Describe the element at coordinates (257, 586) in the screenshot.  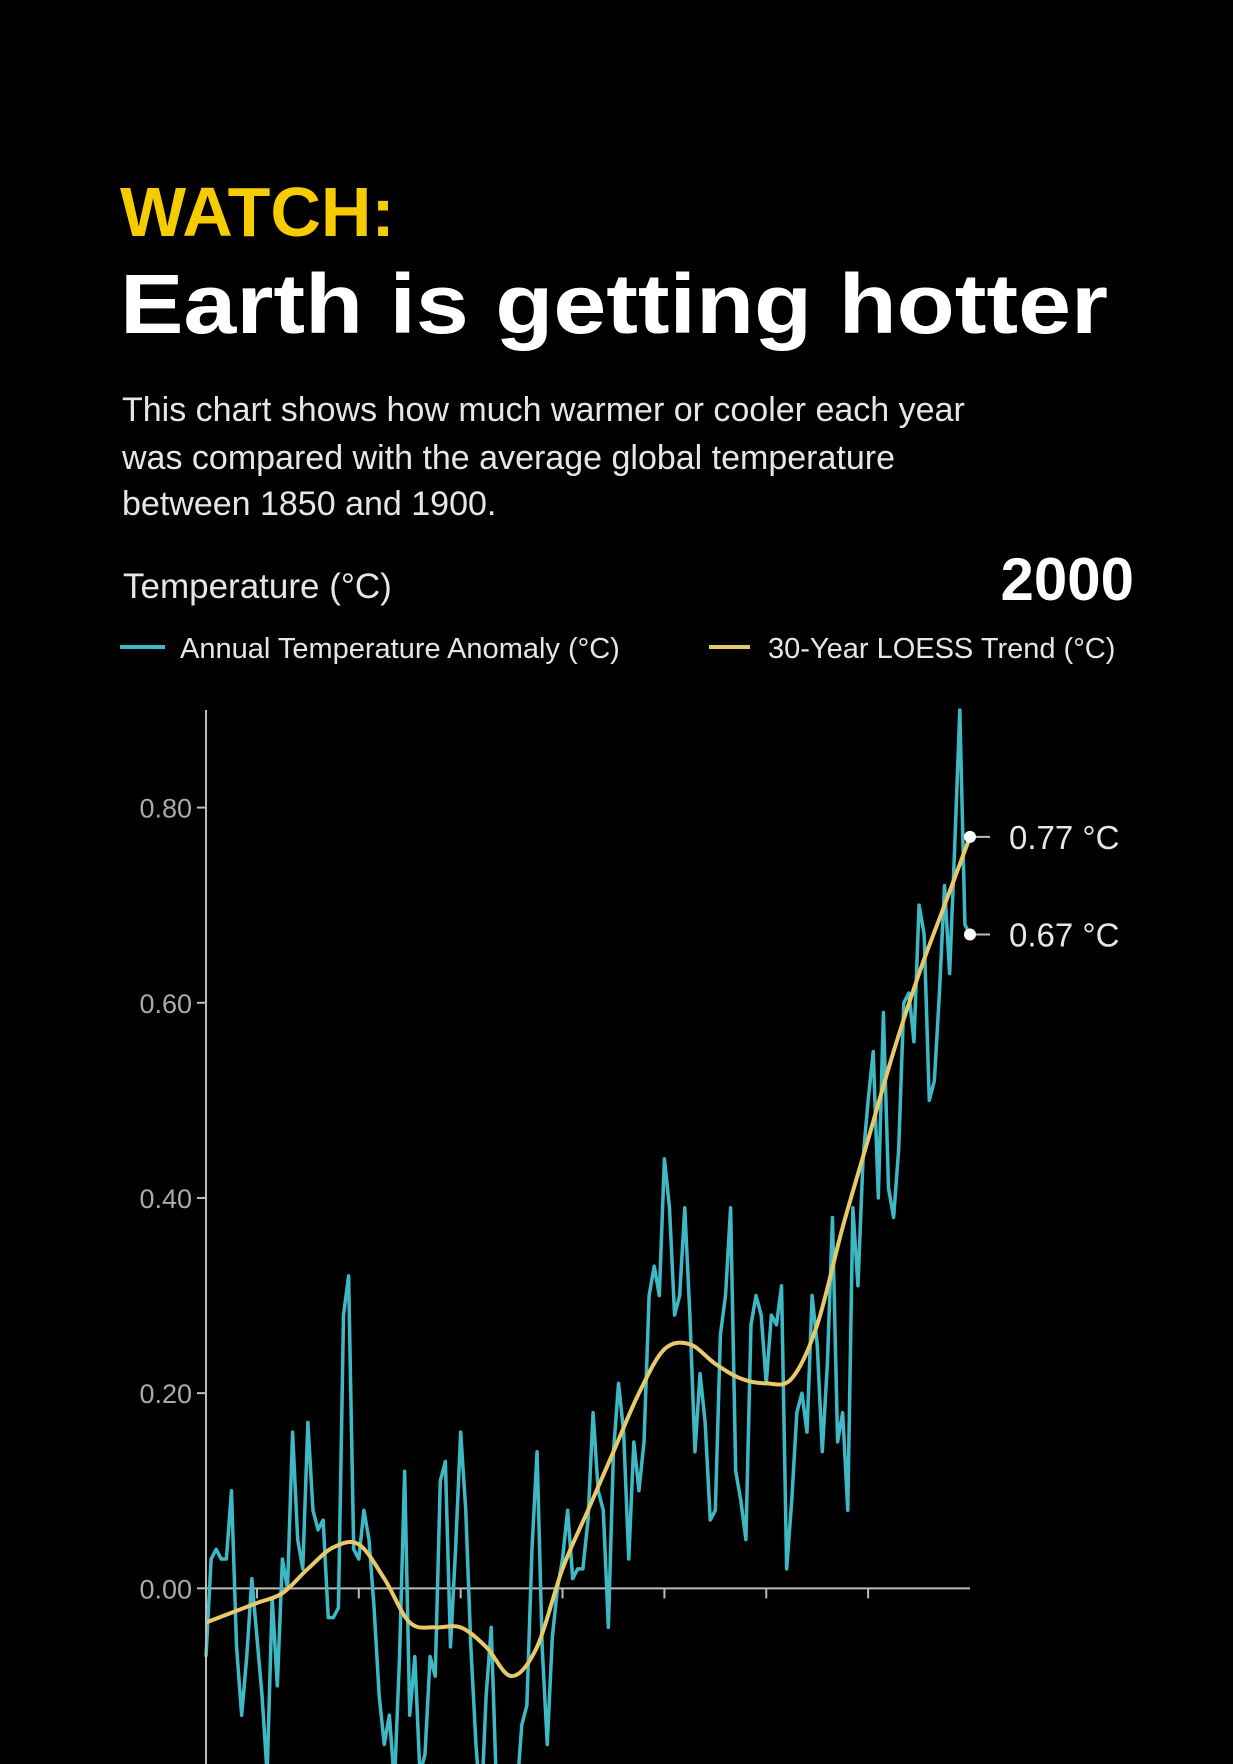
I see `y-axis-label: Temperature (°C)` at that location.